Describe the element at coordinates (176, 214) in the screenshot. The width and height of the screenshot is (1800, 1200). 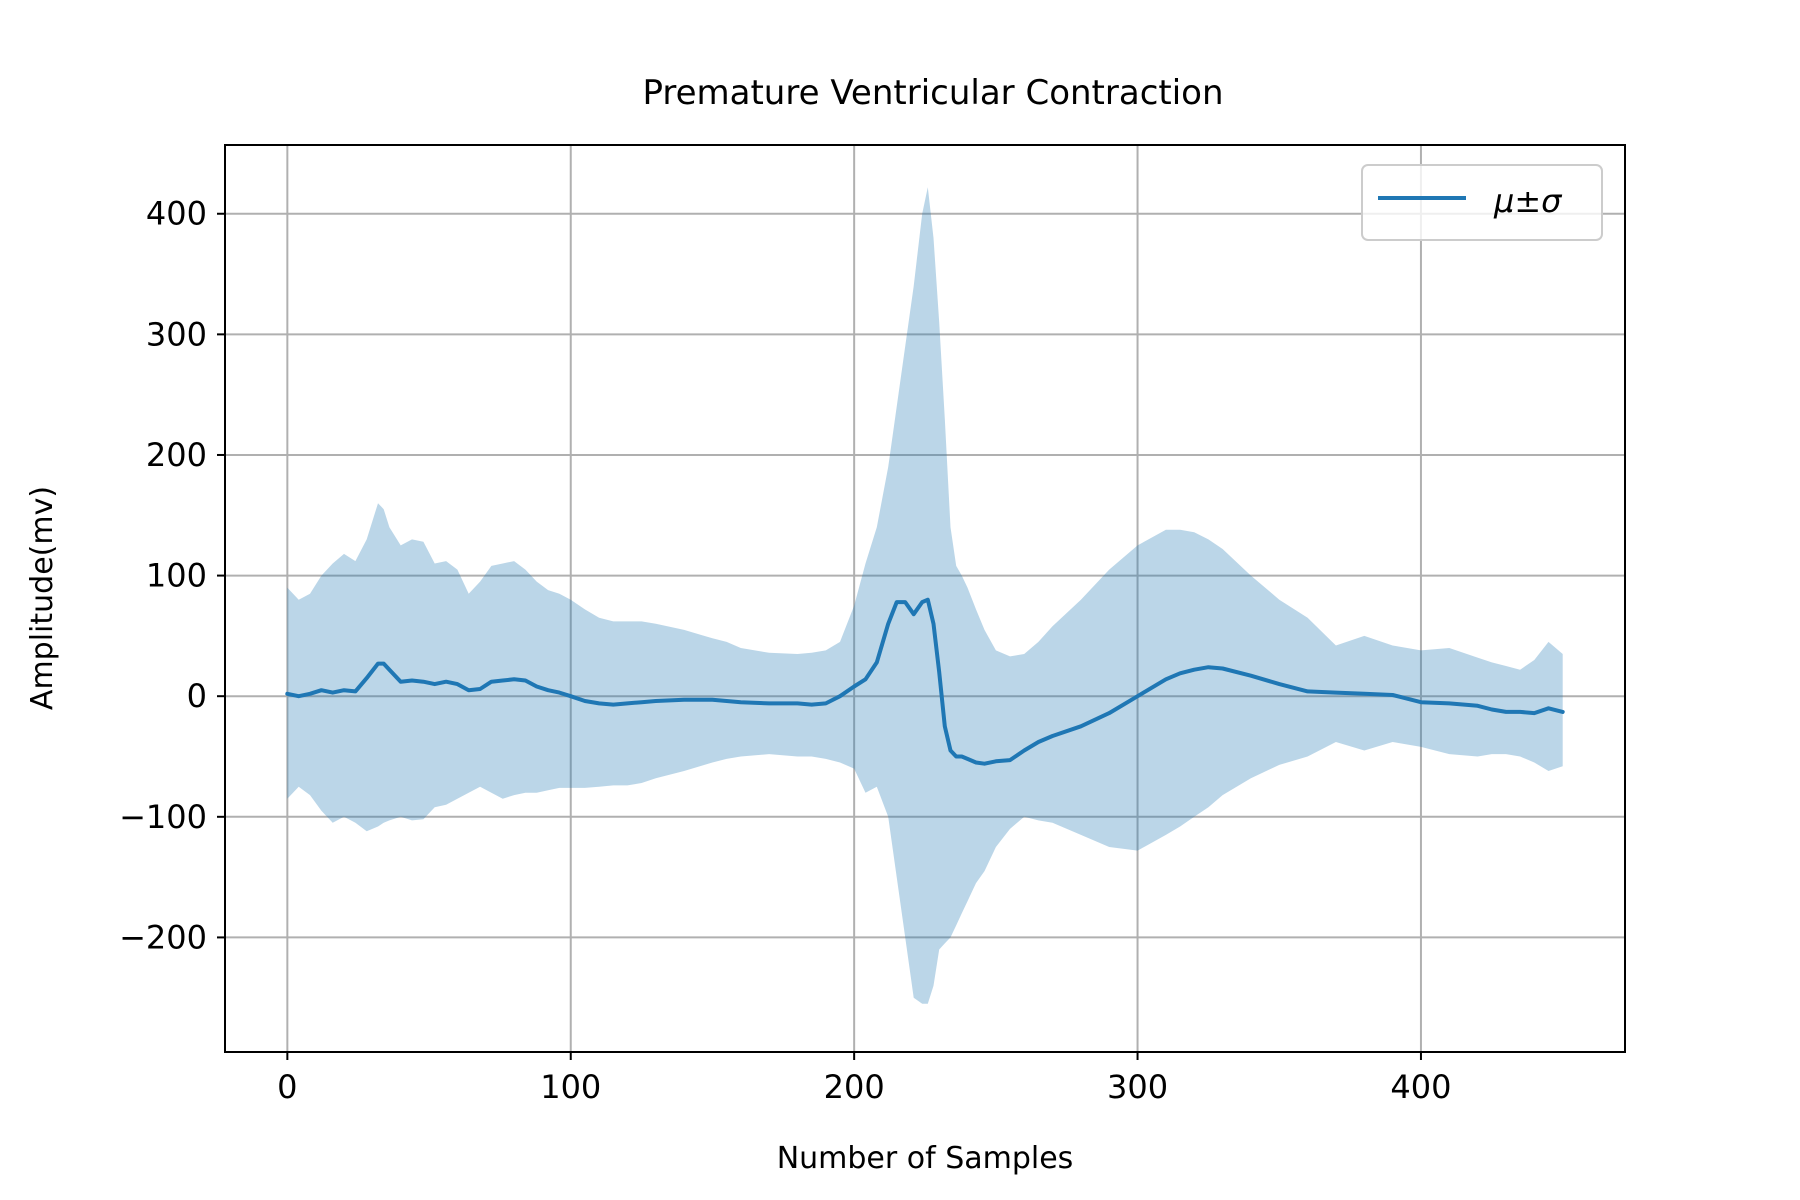
I see `y-tick-label: 400` at that location.